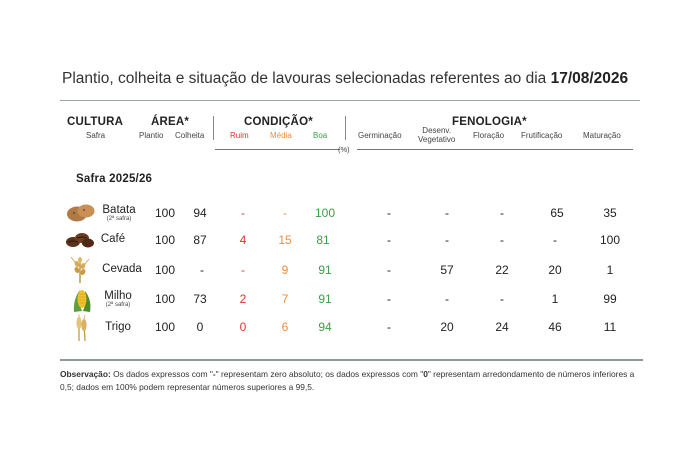 The height and width of the screenshot is (454, 700). I want to click on cell-media: -, so click(285, 213).